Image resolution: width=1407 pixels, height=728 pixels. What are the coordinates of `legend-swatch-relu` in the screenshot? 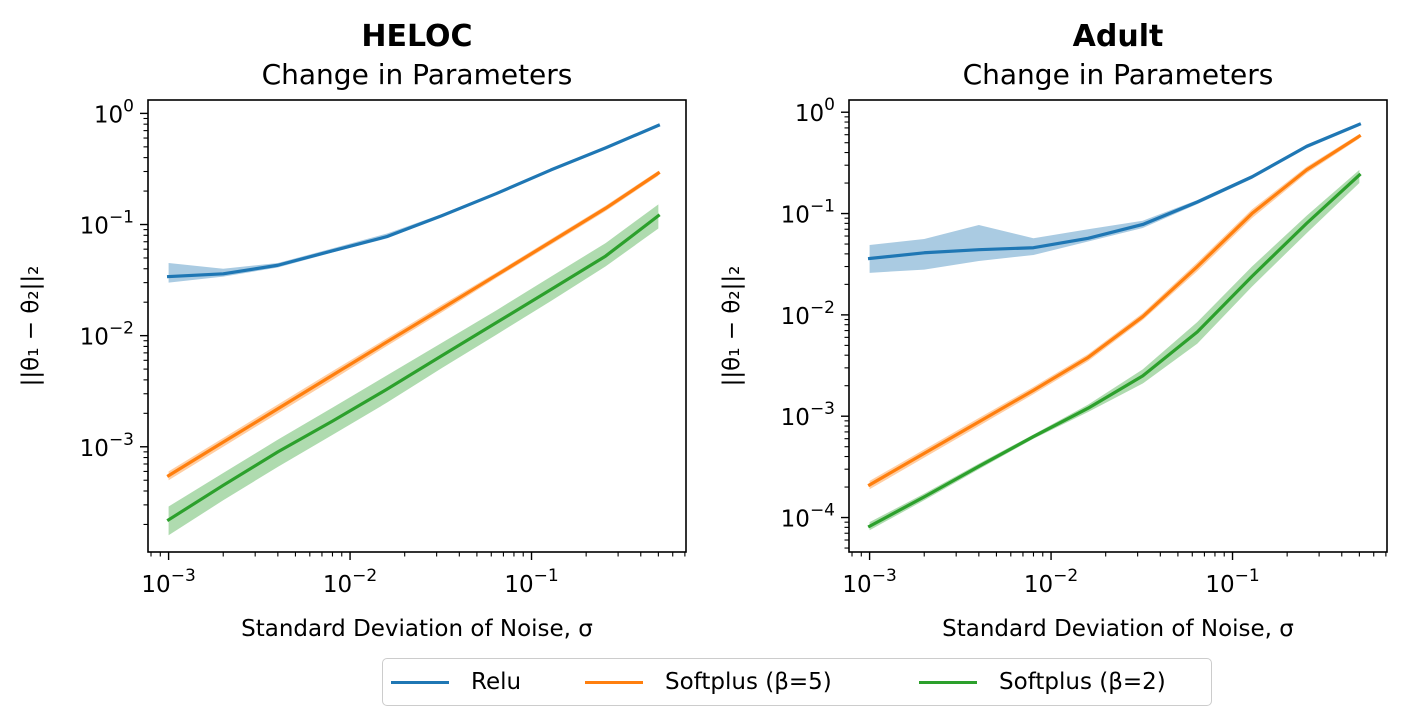 It's located at (420, 682).